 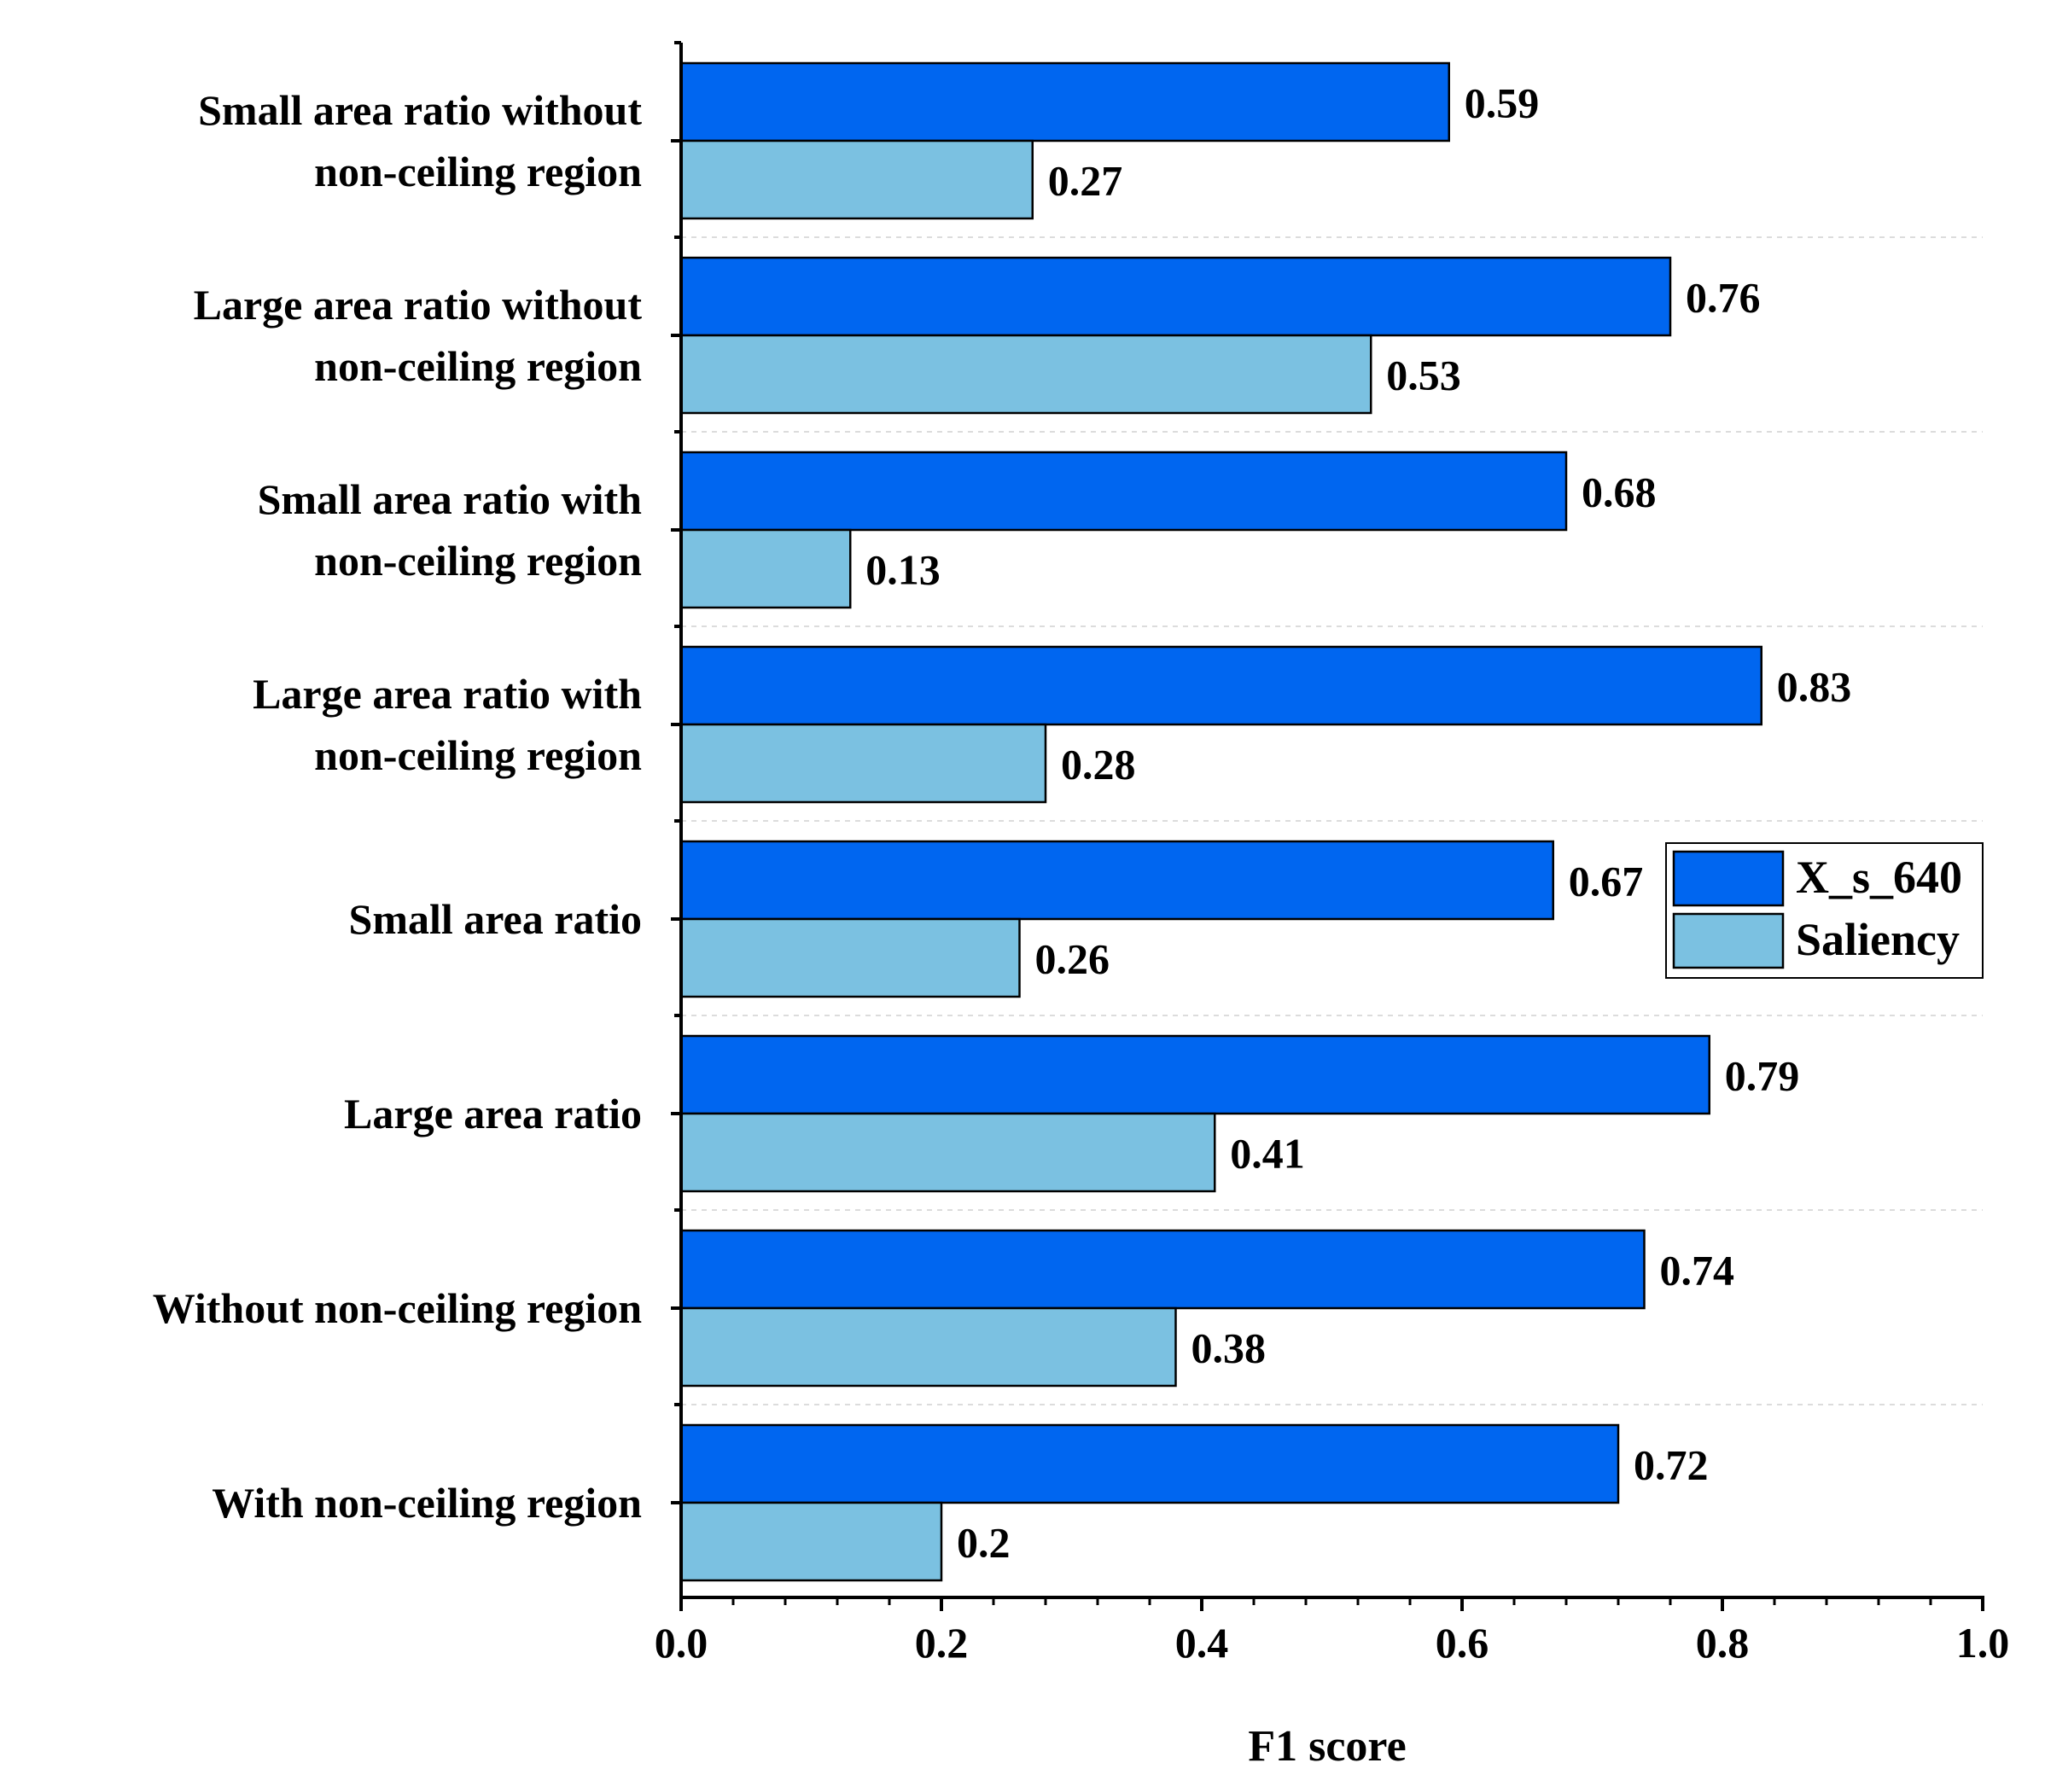 What do you see at coordinates (1724, 298) in the screenshot?
I see `value-label: 0.76` at bounding box center [1724, 298].